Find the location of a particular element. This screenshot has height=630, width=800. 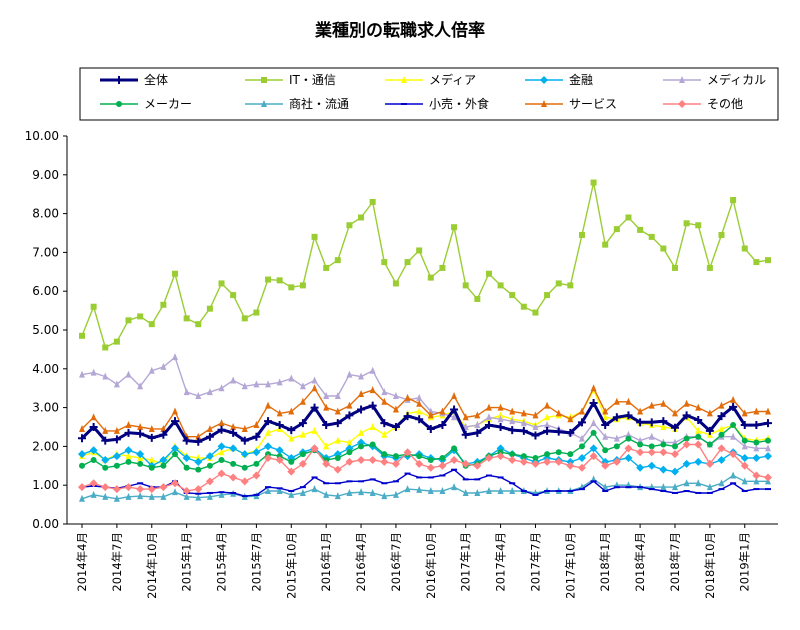

x-tick-label: 2015年4月 is located at coordinates (222, 562).